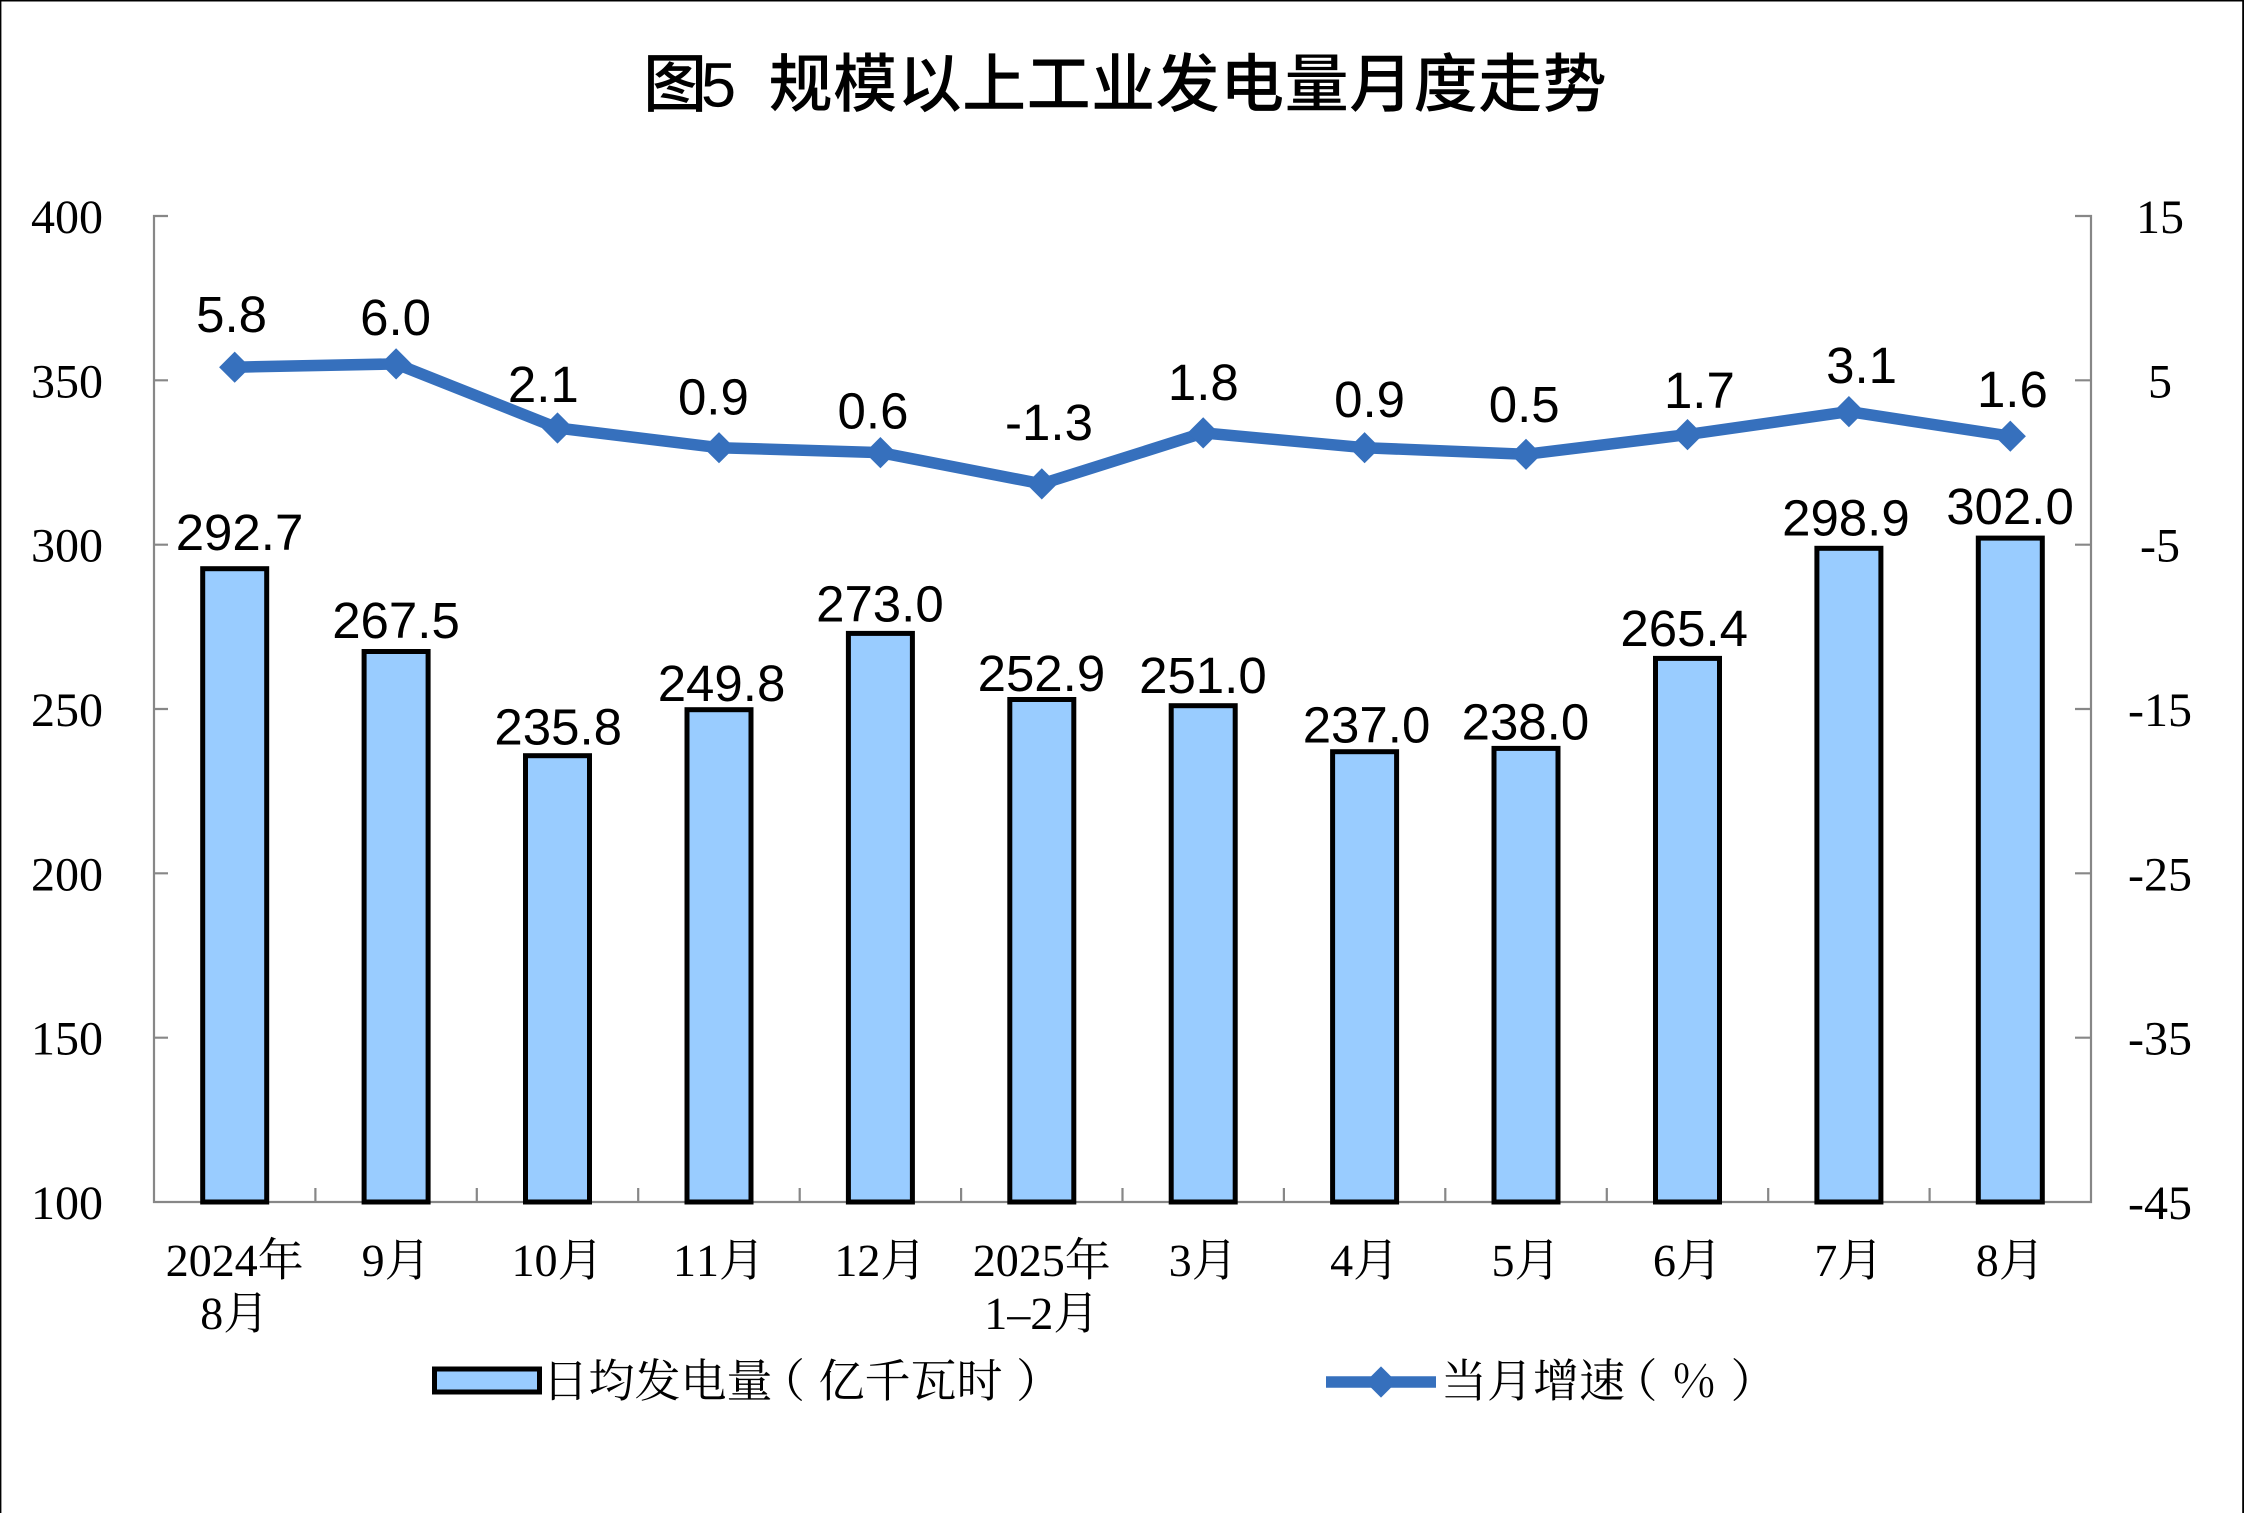 The height and width of the screenshot is (1513, 2244). Describe the element at coordinates (873, 410) in the screenshot. I see `svg-text: 0.6` at that location.